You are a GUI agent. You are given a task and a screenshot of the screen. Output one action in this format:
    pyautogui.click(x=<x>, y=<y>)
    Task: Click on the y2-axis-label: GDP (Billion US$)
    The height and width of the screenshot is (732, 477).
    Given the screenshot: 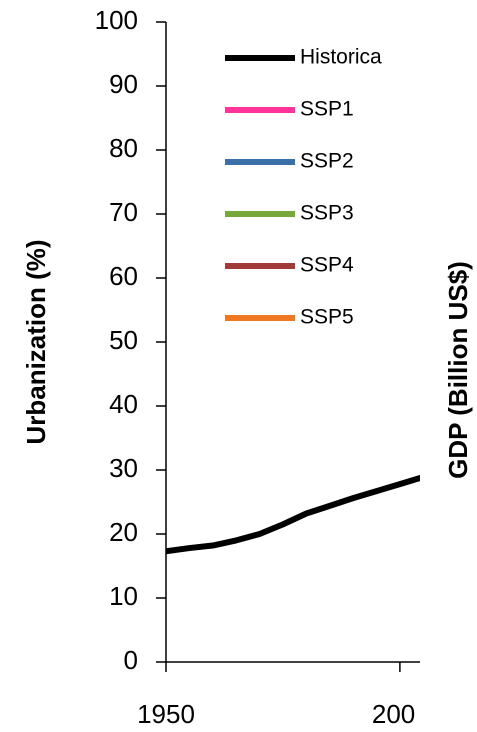 What is the action you would take?
    pyautogui.click(x=458, y=370)
    